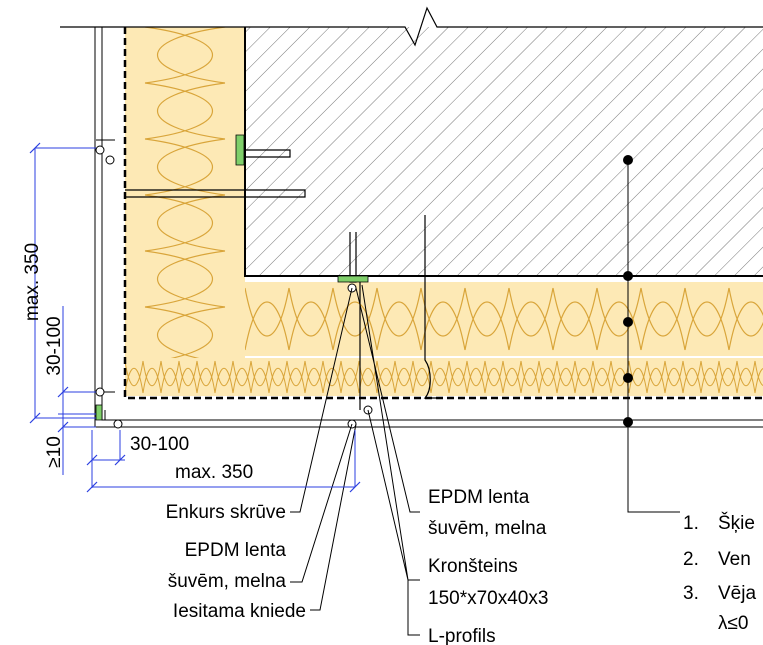 Image resolution: width=763 pixels, height=645 pixels. What do you see at coordinates (239, 611) in the screenshot?
I see `label: Iesitama kniede` at bounding box center [239, 611].